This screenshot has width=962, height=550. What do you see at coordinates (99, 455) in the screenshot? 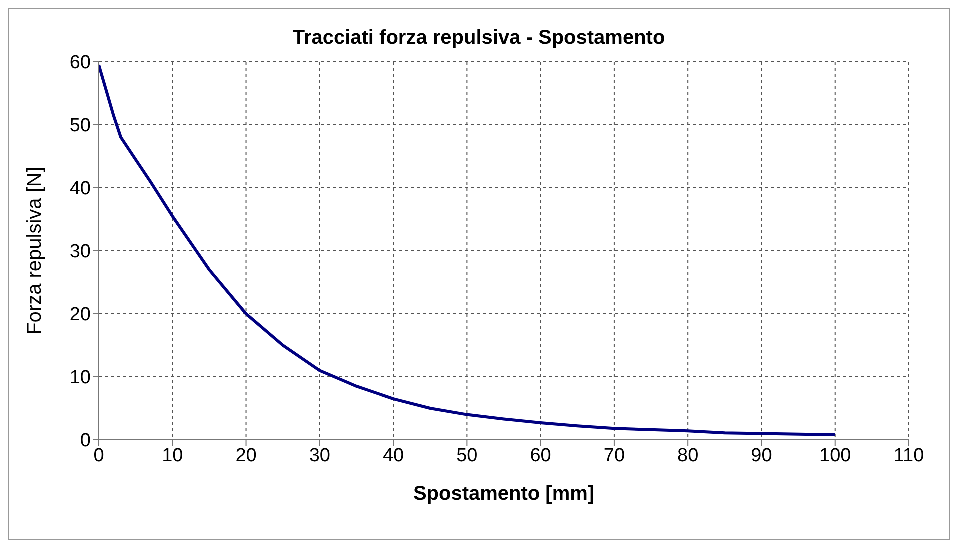
I see `x-tick-label: 0` at bounding box center [99, 455].